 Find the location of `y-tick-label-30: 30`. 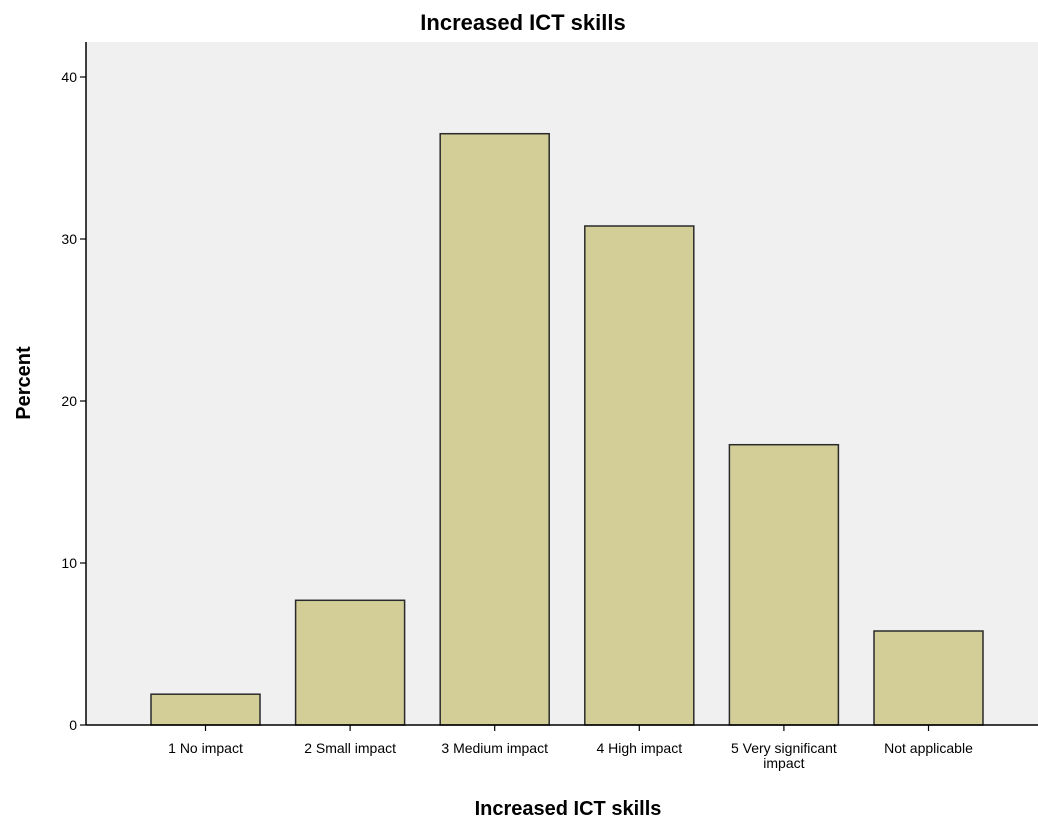

y-tick-label-30: 30 is located at coordinates (69, 239).